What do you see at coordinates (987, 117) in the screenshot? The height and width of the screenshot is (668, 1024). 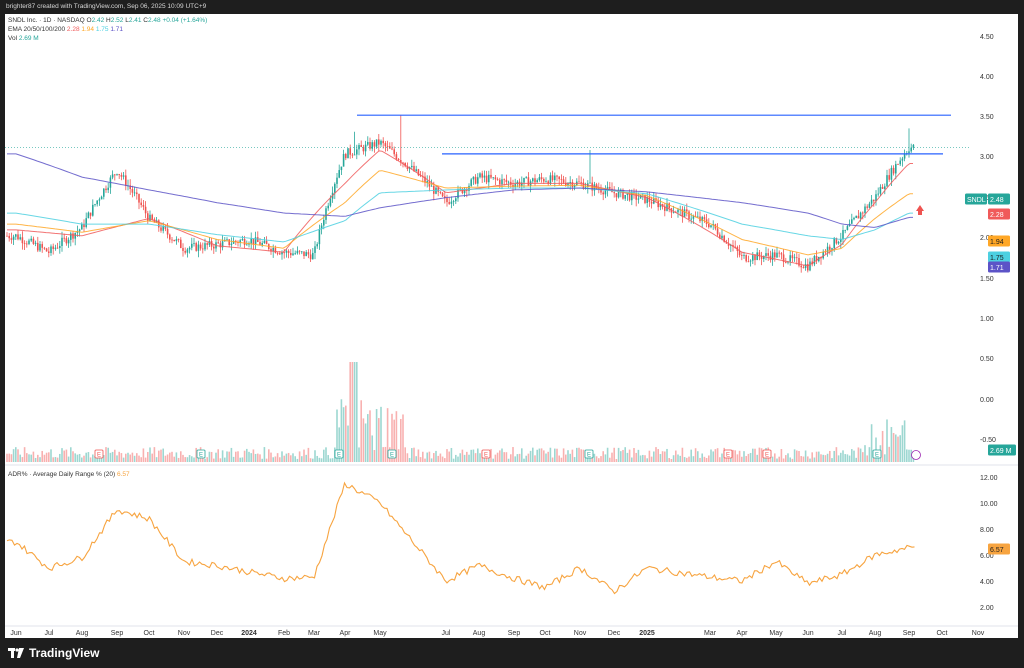 I see `price-tick-label: 3.50` at bounding box center [987, 117].